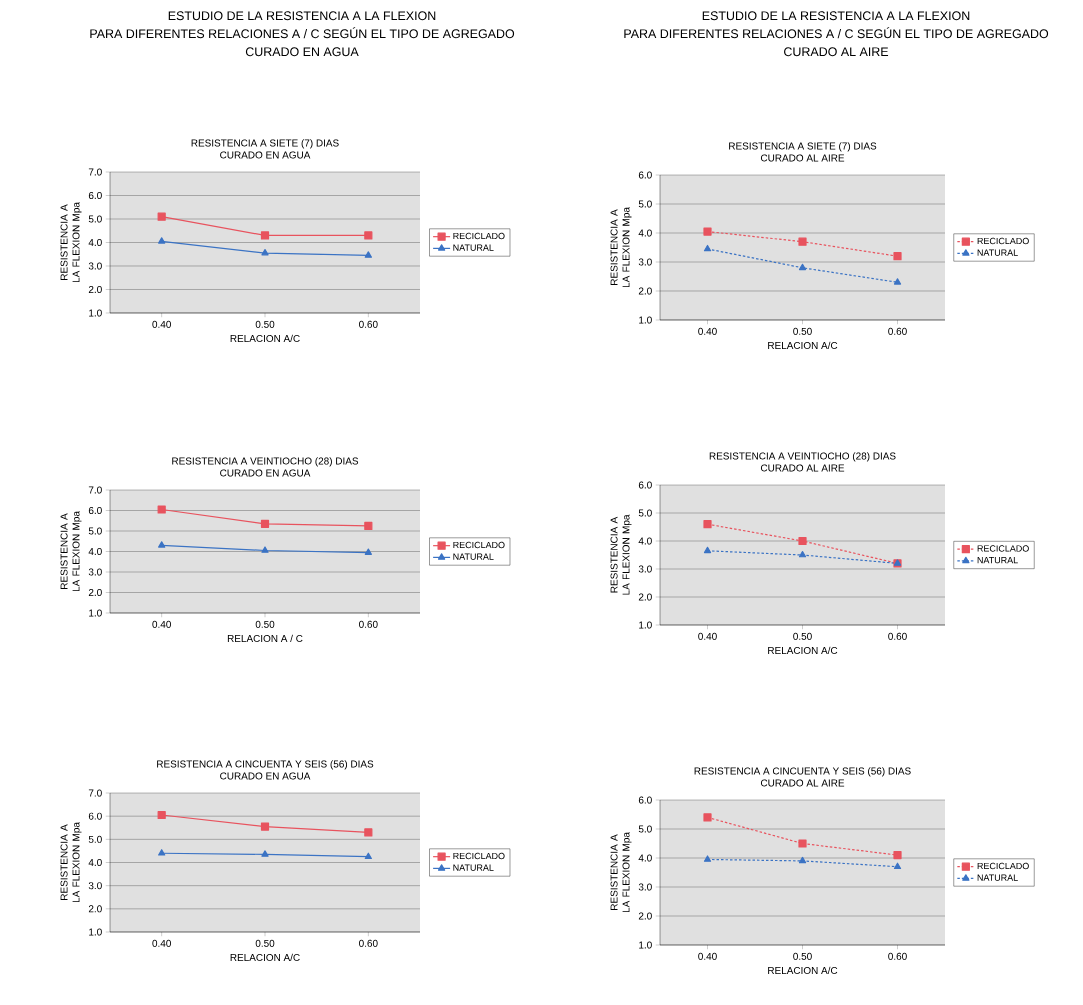  I want to click on text: CURADO EN AGUA, so click(302, 52).